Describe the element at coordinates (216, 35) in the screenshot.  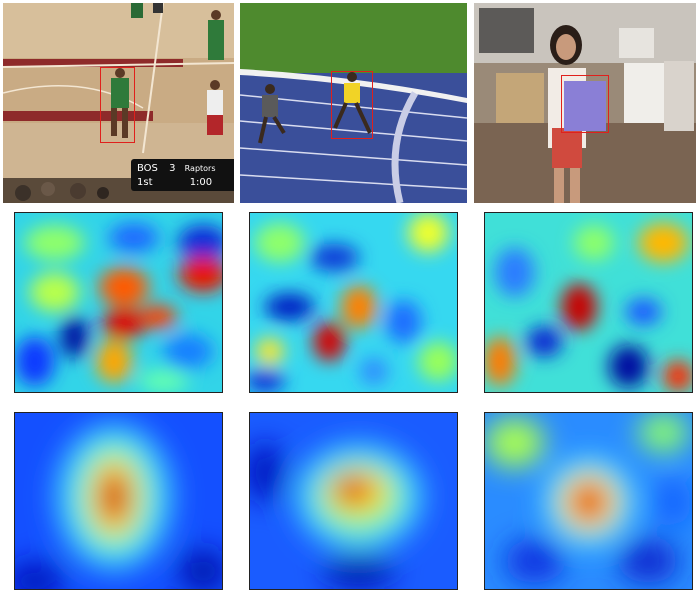
I see `player-green-far` at that location.